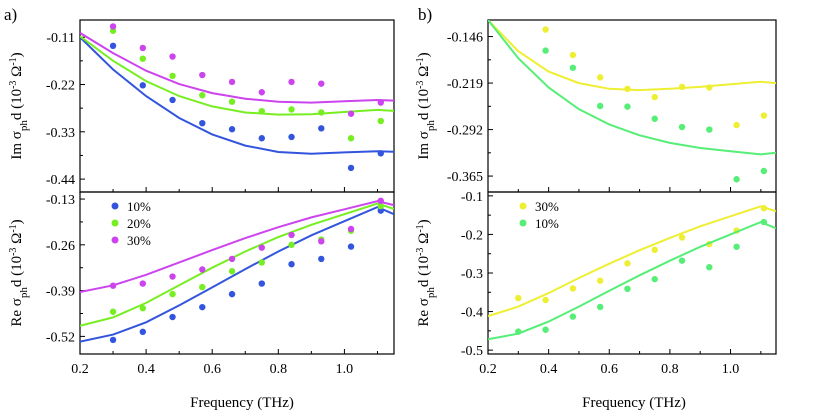 Image resolution: width=831 pixels, height=416 pixels. I want to click on y-tick-label: -0.3, so click(472, 274).